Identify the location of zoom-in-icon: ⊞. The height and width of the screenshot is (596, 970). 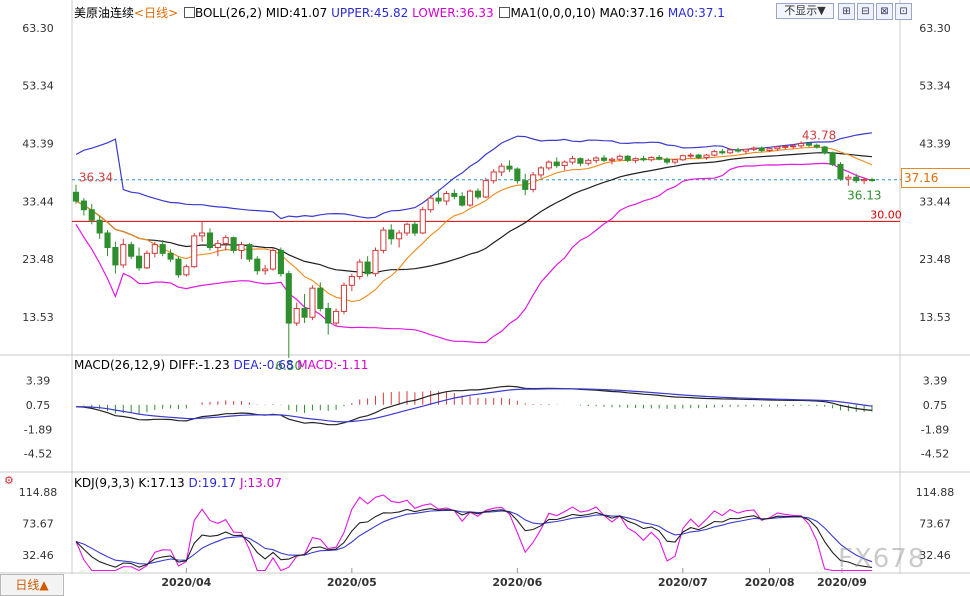
(846, 11).